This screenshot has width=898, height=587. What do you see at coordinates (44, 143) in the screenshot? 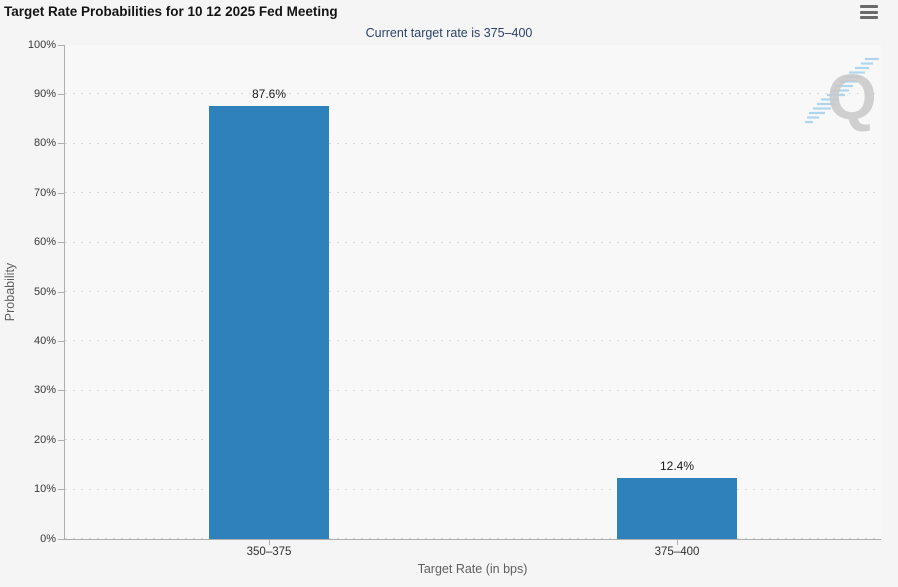
I see `y-axis-tick-label: 80%` at bounding box center [44, 143].